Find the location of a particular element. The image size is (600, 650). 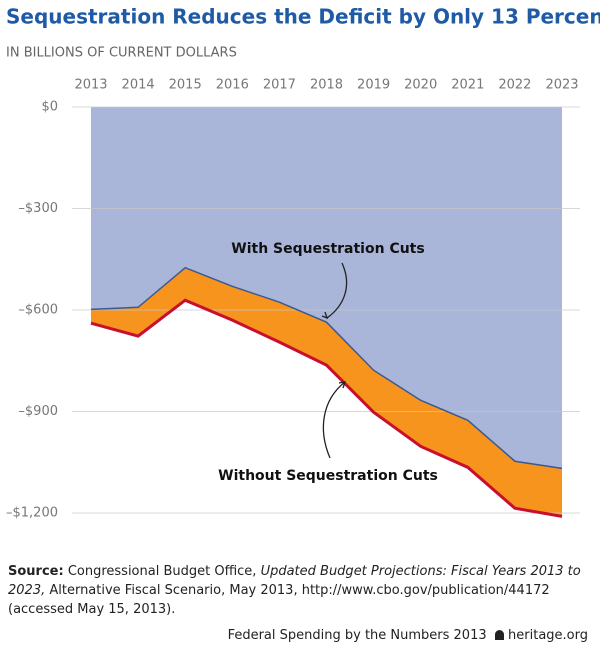

y-tick-label: –$600 is located at coordinates (38, 310).